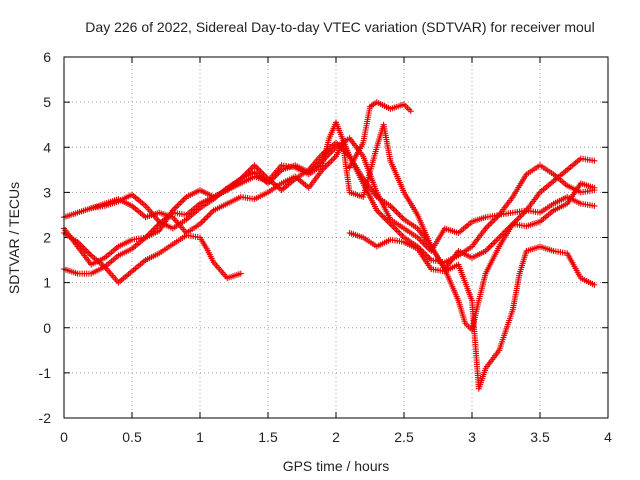 Image resolution: width=640 pixels, height=480 pixels. What do you see at coordinates (45, 418) in the screenshot?
I see `y-tick-label: -2` at bounding box center [45, 418].